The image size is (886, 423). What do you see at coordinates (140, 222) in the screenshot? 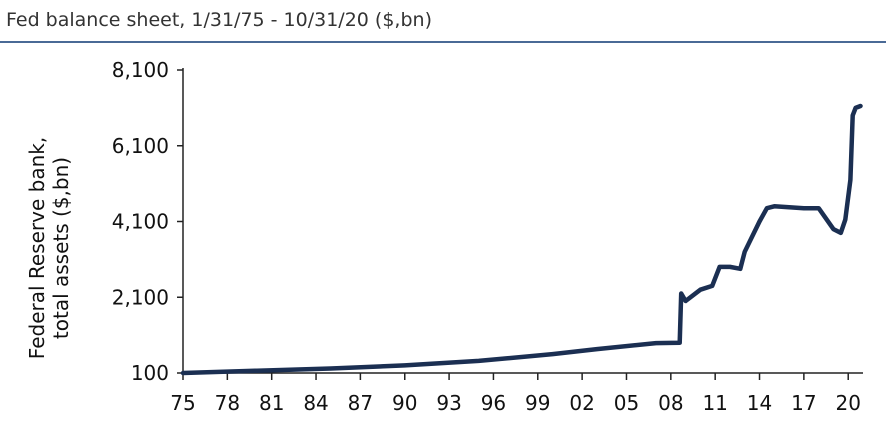
I see `y-tick-label: 4,100` at bounding box center [140, 222].